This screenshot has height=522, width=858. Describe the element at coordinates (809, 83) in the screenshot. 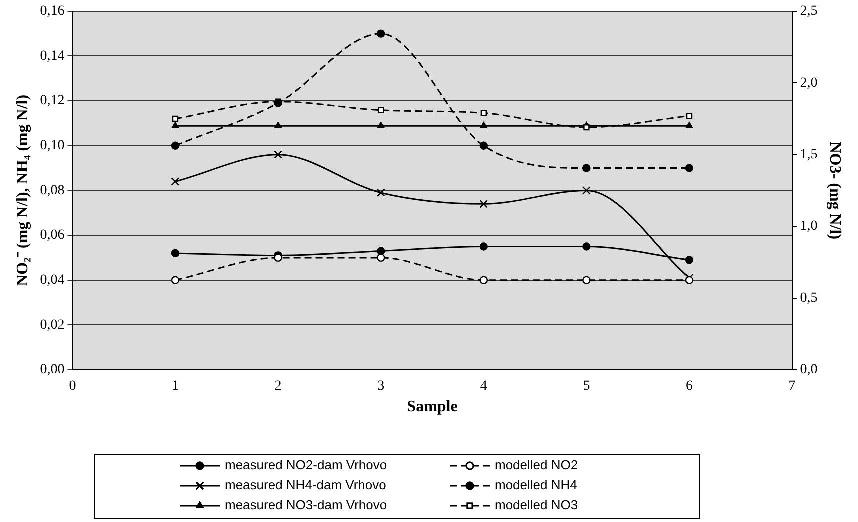

I see `y2-tick-label: 2,0` at that location.